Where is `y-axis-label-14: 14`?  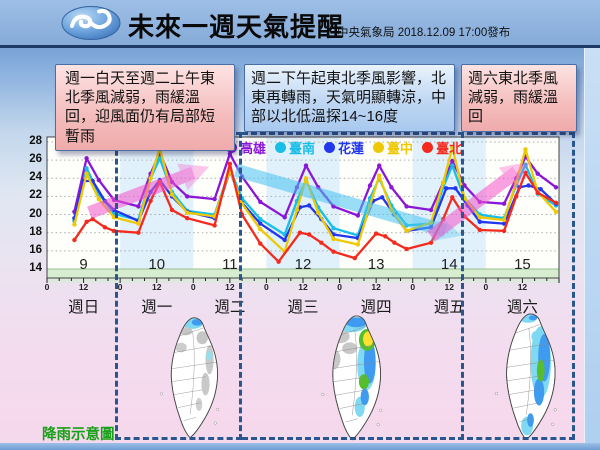 y-axis-label-14: 14 is located at coordinates (35, 267).